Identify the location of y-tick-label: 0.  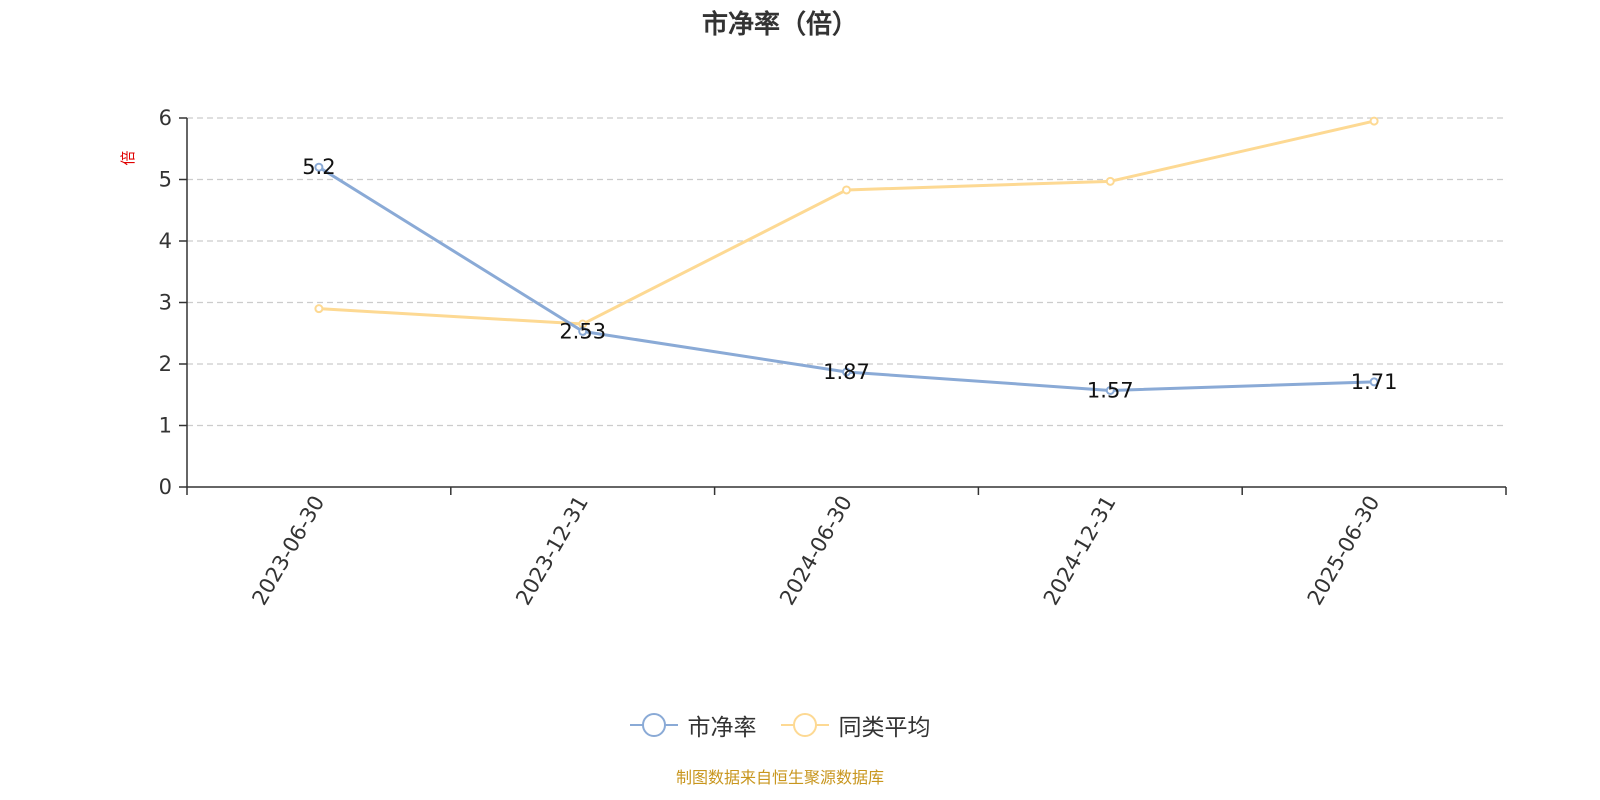
(165, 487).